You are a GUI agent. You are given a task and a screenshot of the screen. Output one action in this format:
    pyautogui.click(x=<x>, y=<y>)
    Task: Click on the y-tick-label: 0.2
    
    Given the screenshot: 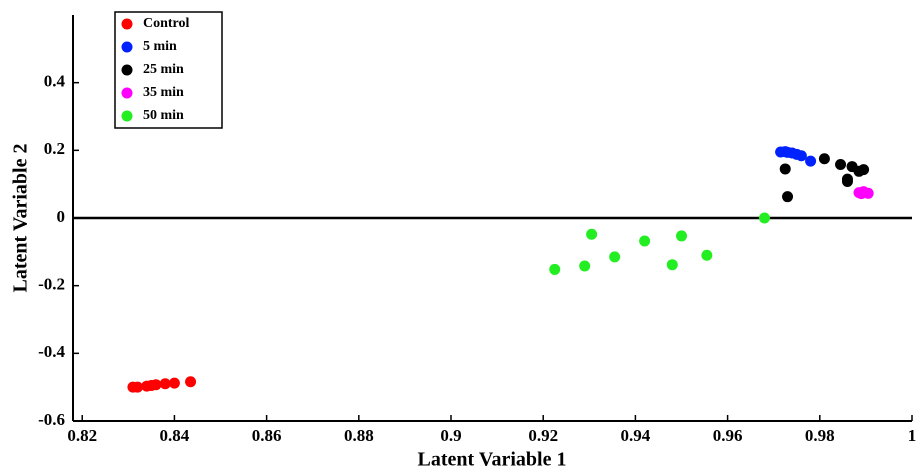 What is the action you would take?
    pyautogui.click(x=54, y=148)
    